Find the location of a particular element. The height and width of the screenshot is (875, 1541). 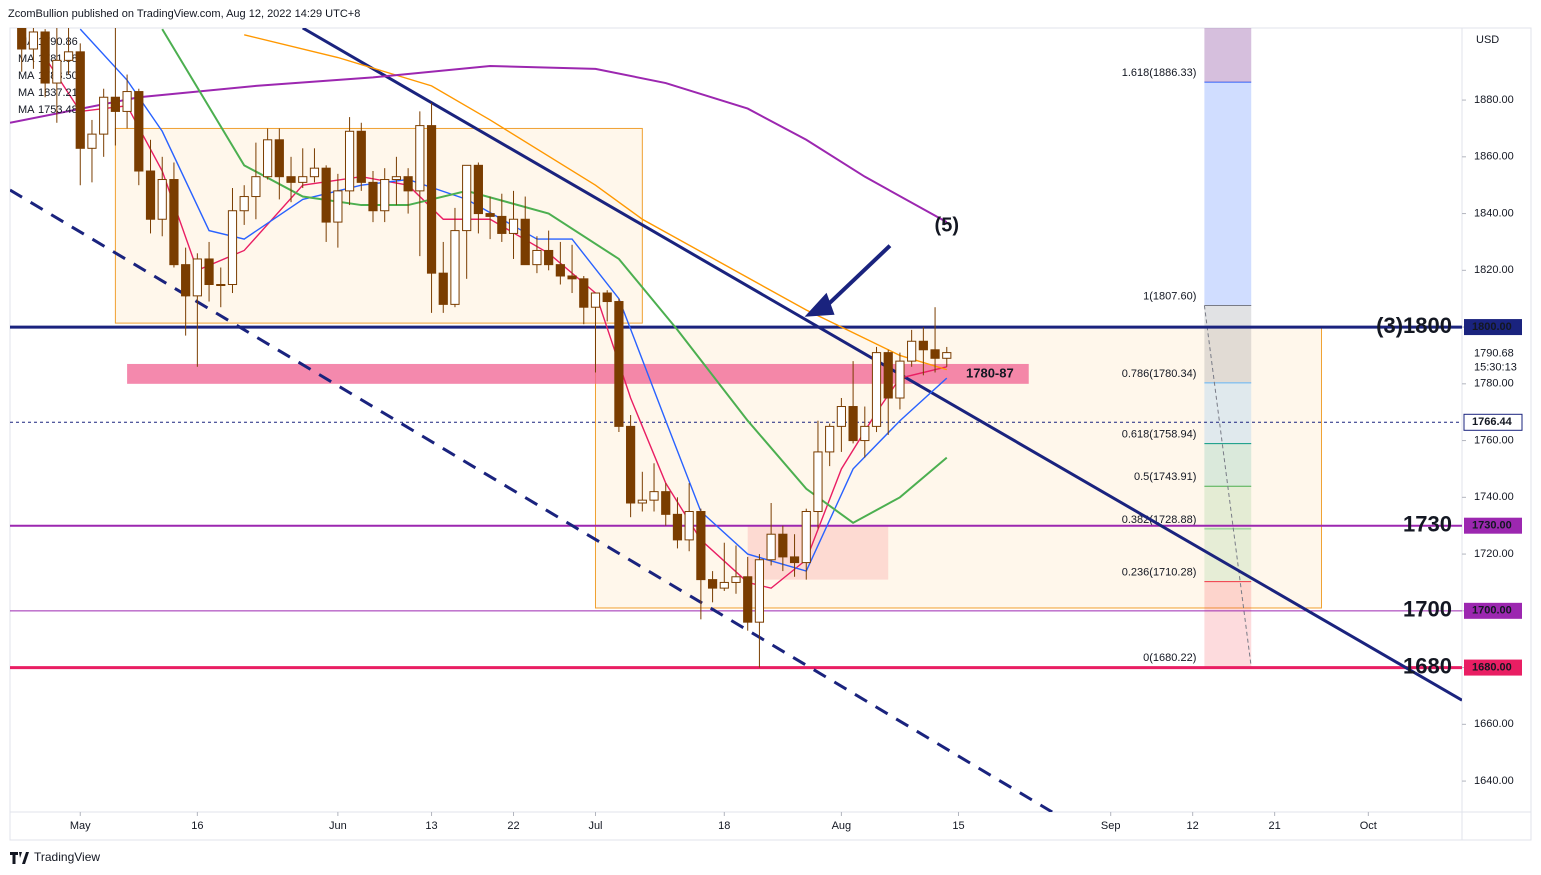

x-tick-label: Aug is located at coordinates (842, 826).